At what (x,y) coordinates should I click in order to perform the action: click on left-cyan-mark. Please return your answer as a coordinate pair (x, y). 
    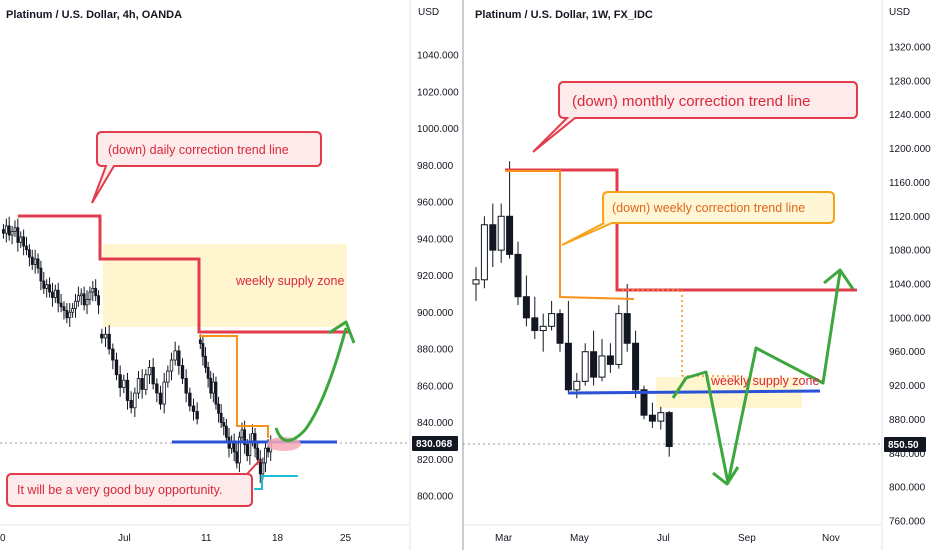
    Looking at the image, I should click on (276, 482).